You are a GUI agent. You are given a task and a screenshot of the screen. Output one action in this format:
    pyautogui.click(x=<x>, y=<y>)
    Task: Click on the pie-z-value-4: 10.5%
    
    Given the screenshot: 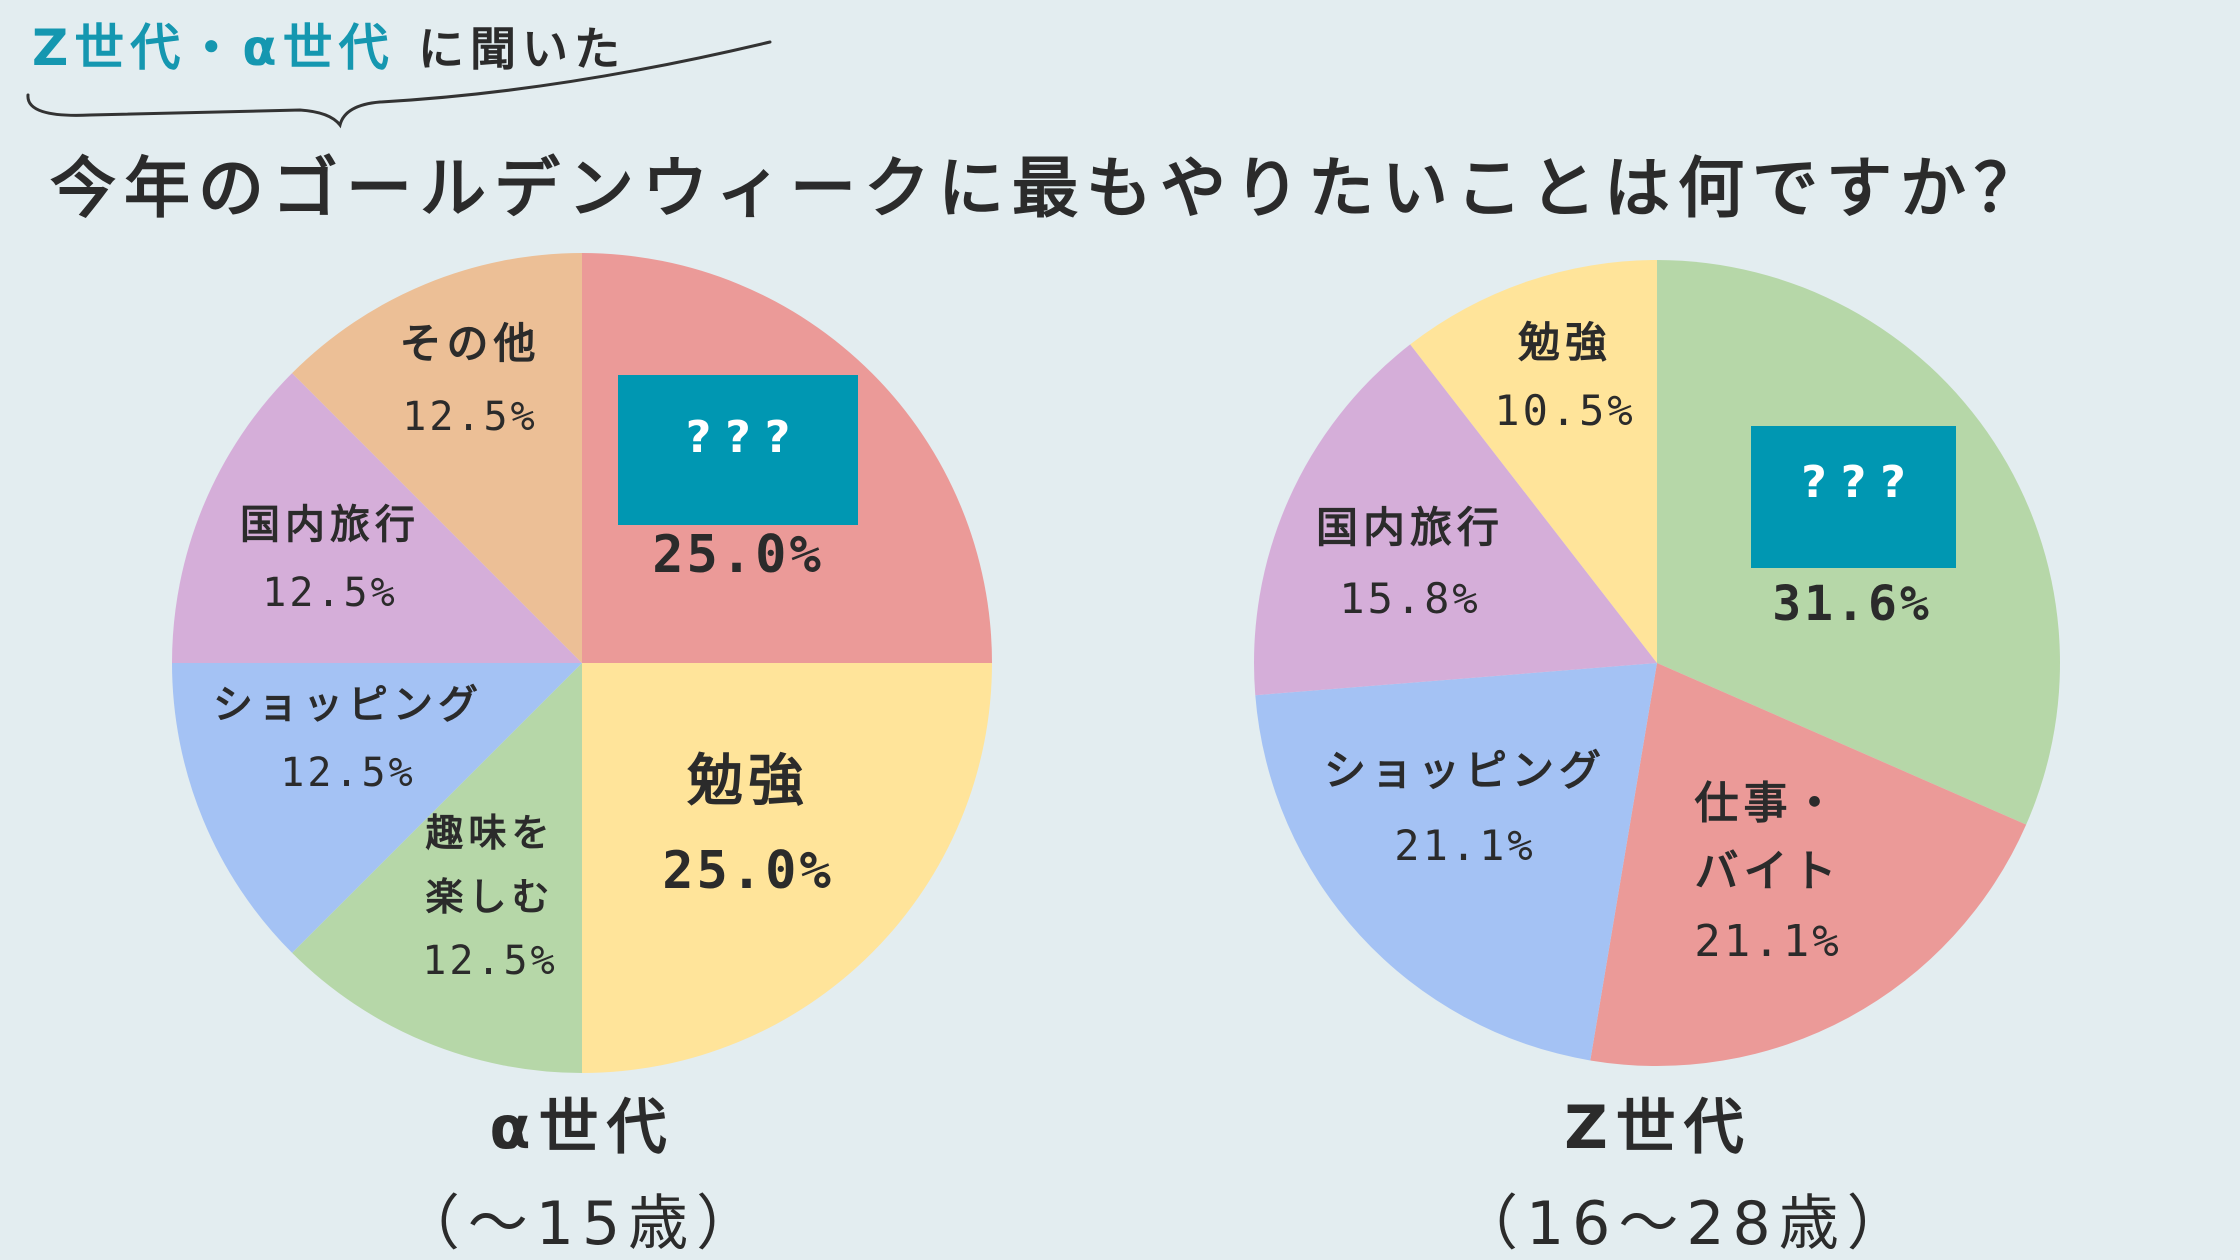 What is the action you would take?
    pyautogui.click(x=1564, y=410)
    